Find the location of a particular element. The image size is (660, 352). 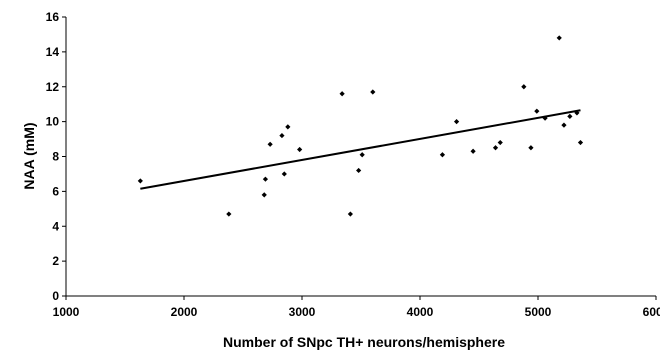

x-tick-label: 2000 is located at coordinates (184, 312).